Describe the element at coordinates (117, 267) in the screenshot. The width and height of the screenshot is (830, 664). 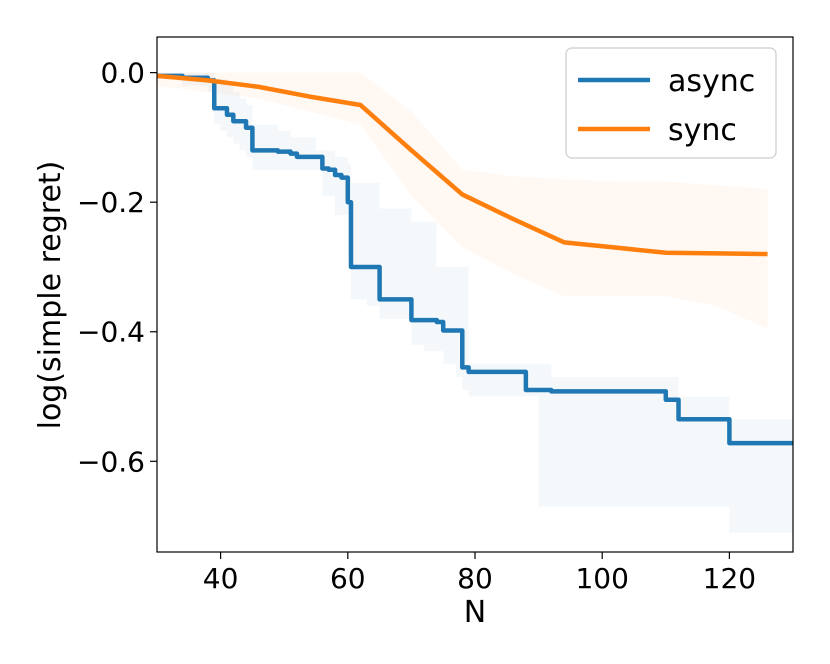
I see `y-axis: 0.0 −0.2 −0.4 −0.6` at that location.